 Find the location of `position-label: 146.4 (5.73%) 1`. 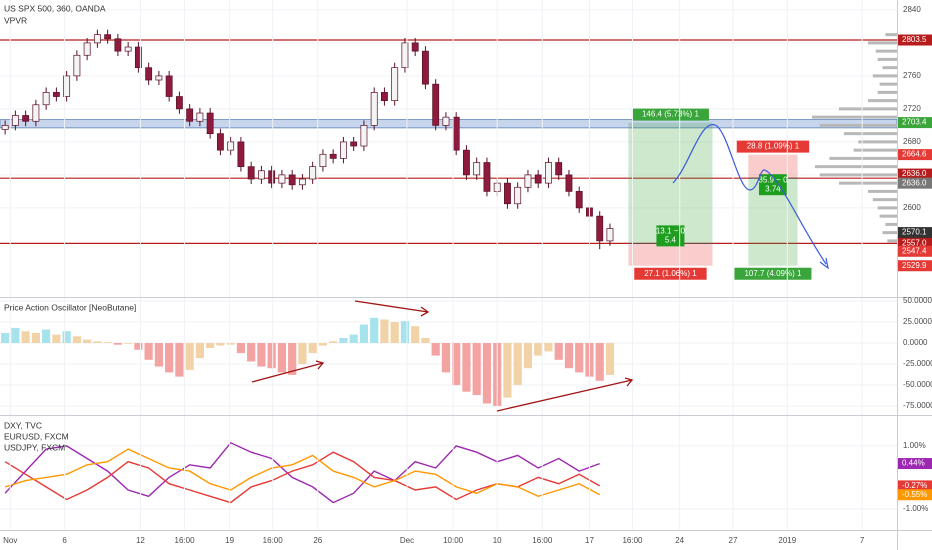

position-label: 146.4 (5.73%) 1 is located at coordinates (670, 114).